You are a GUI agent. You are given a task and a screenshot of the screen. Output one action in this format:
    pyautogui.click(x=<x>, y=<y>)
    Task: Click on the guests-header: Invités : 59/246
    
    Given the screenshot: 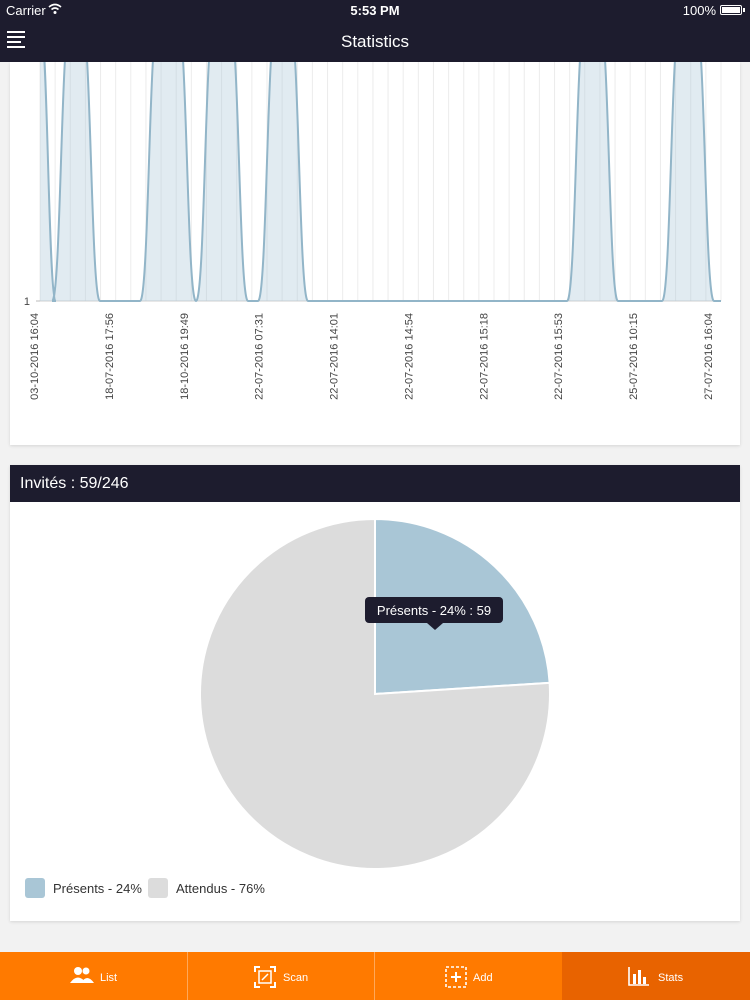 What is the action you would take?
    pyautogui.click(x=375, y=483)
    